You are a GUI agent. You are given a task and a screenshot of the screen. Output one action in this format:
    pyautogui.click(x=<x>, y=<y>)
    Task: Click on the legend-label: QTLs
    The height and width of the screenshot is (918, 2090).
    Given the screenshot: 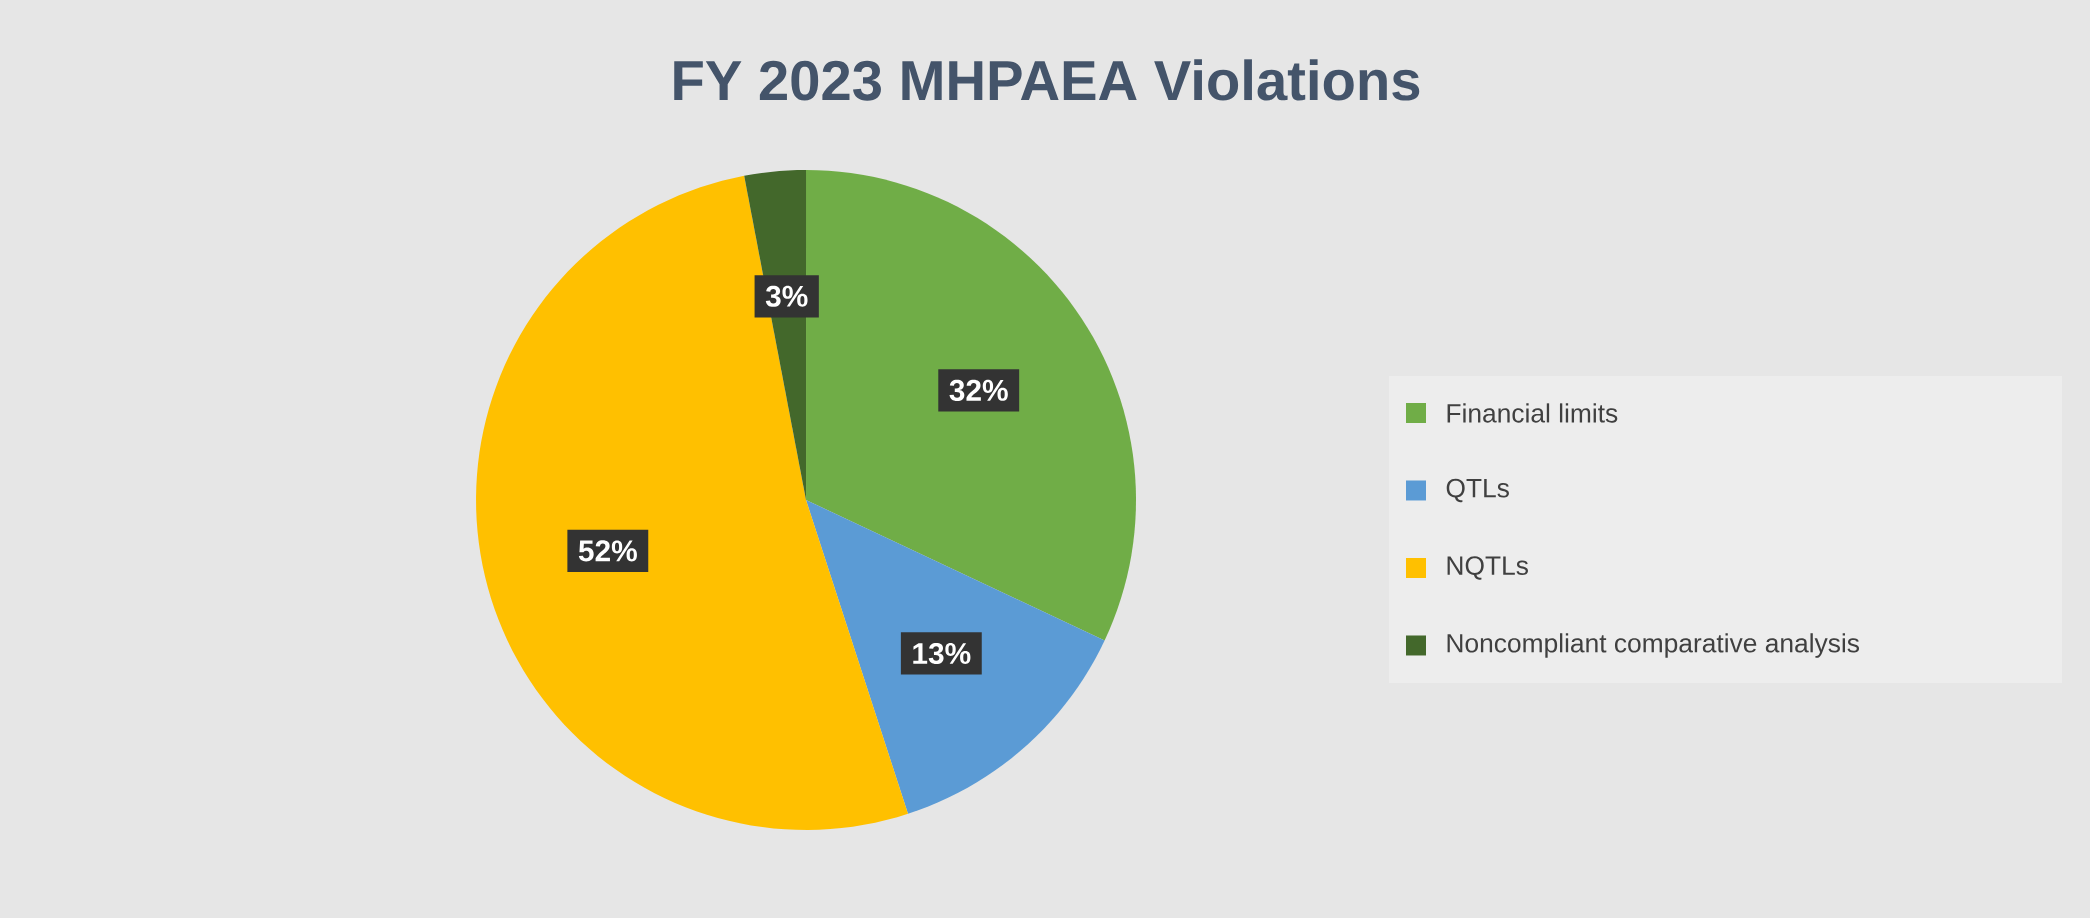 What is the action you would take?
    pyautogui.click(x=1477, y=490)
    